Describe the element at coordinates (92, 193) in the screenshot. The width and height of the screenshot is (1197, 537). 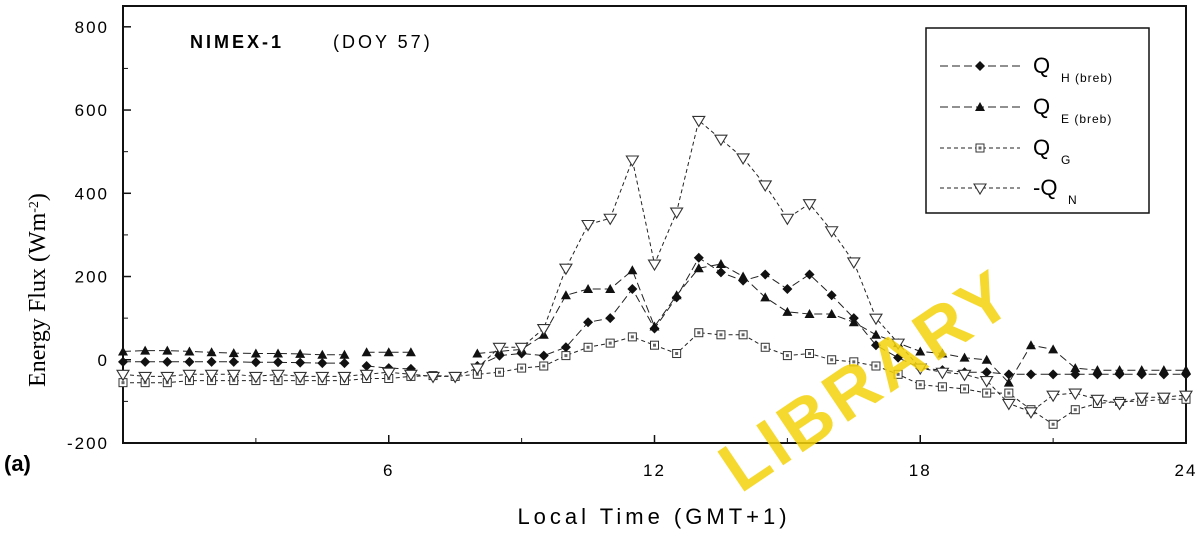
I see `y-tick-label: 400` at that location.